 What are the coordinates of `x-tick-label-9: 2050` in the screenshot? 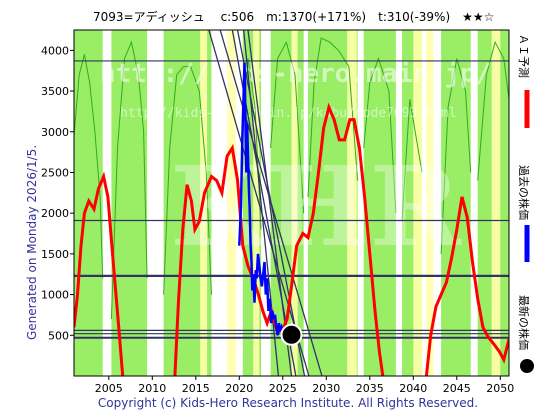 It's located at (500, 388).